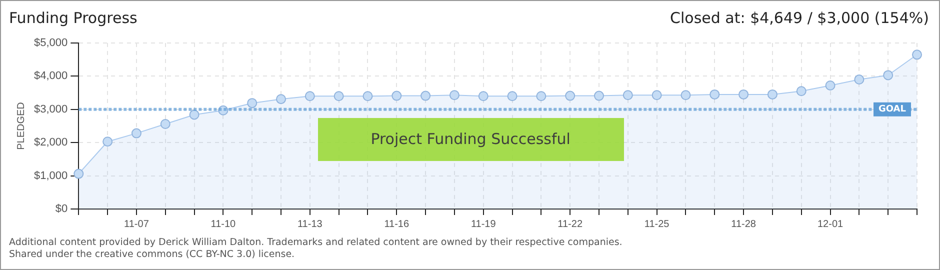  What do you see at coordinates (51, 142) in the screenshot?
I see `y-tick-label: $2,000` at bounding box center [51, 142].